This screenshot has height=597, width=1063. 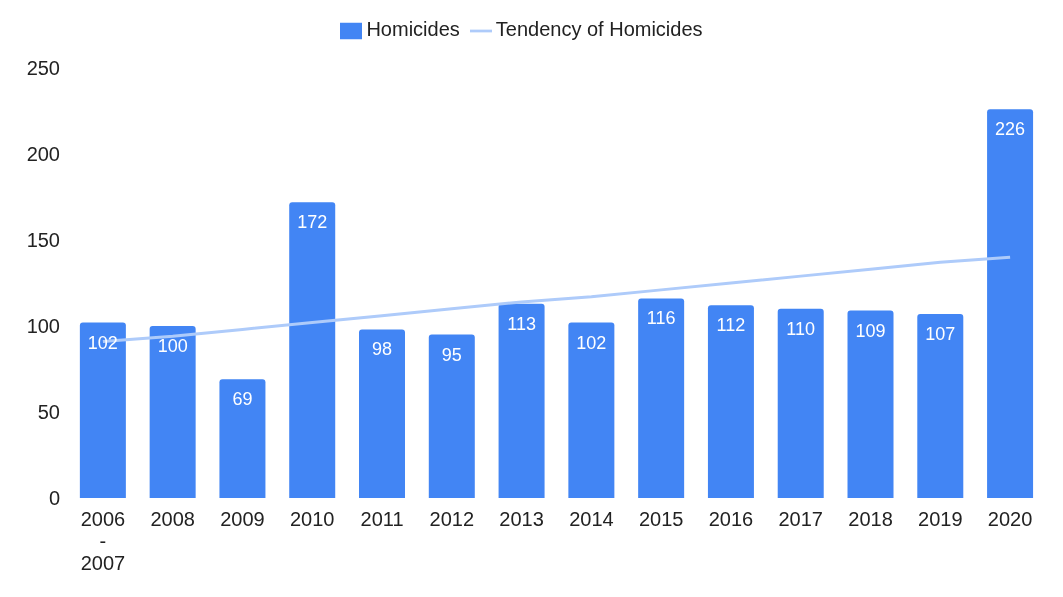 What do you see at coordinates (731, 325) in the screenshot?
I see `data-label: 112` at bounding box center [731, 325].